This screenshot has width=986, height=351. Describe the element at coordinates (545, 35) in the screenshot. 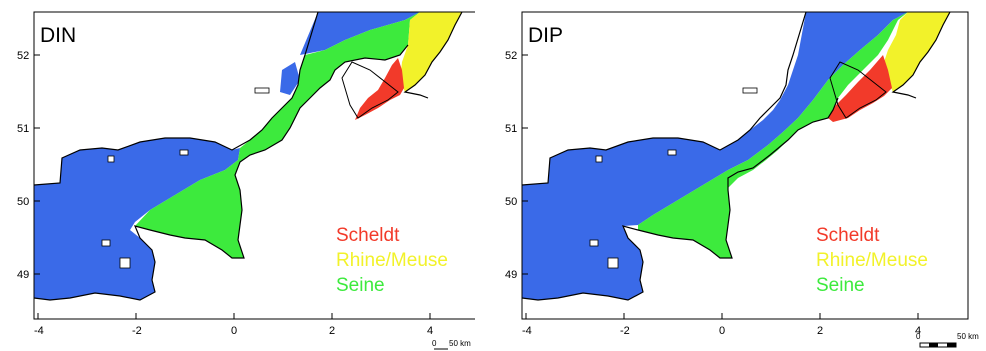

I see `panel-title: DIP` at that location.